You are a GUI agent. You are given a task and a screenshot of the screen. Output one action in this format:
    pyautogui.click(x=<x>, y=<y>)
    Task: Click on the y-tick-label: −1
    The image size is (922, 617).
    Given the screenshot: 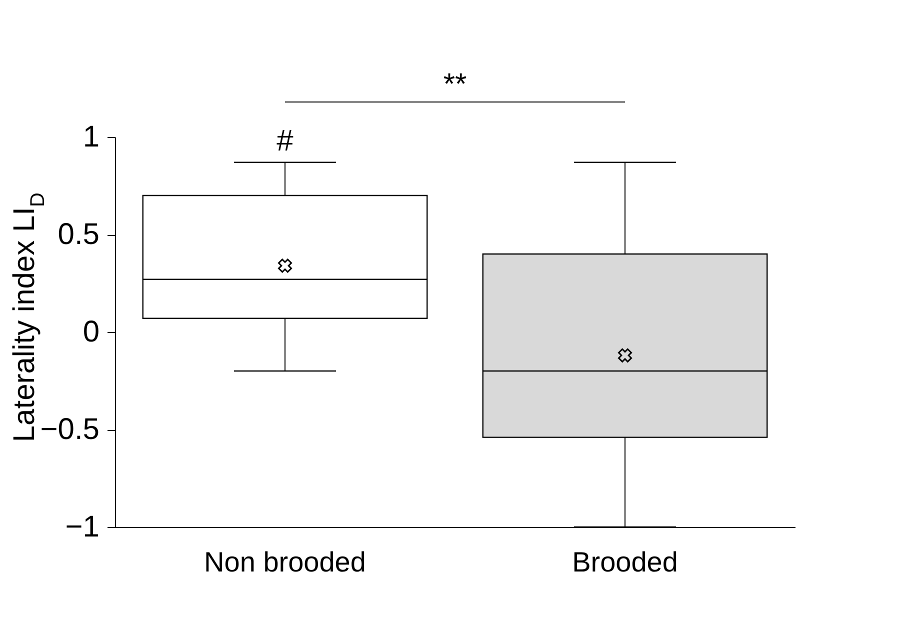 What is the action you would take?
    pyautogui.click(x=82, y=527)
    